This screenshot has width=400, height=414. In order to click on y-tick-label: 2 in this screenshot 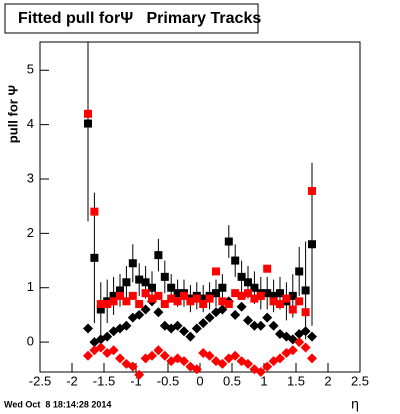, I will do `click(30, 232)`.